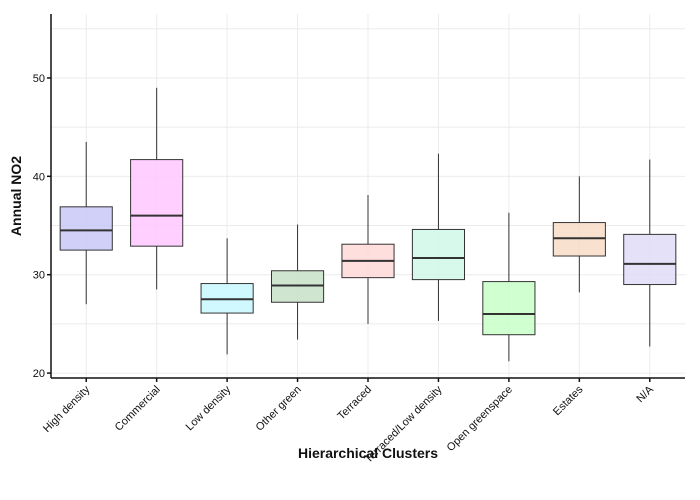 The width and height of the screenshot is (700, 500). I want to click on x-axis-title: Hierarchical Clusters, so click(368, 453).